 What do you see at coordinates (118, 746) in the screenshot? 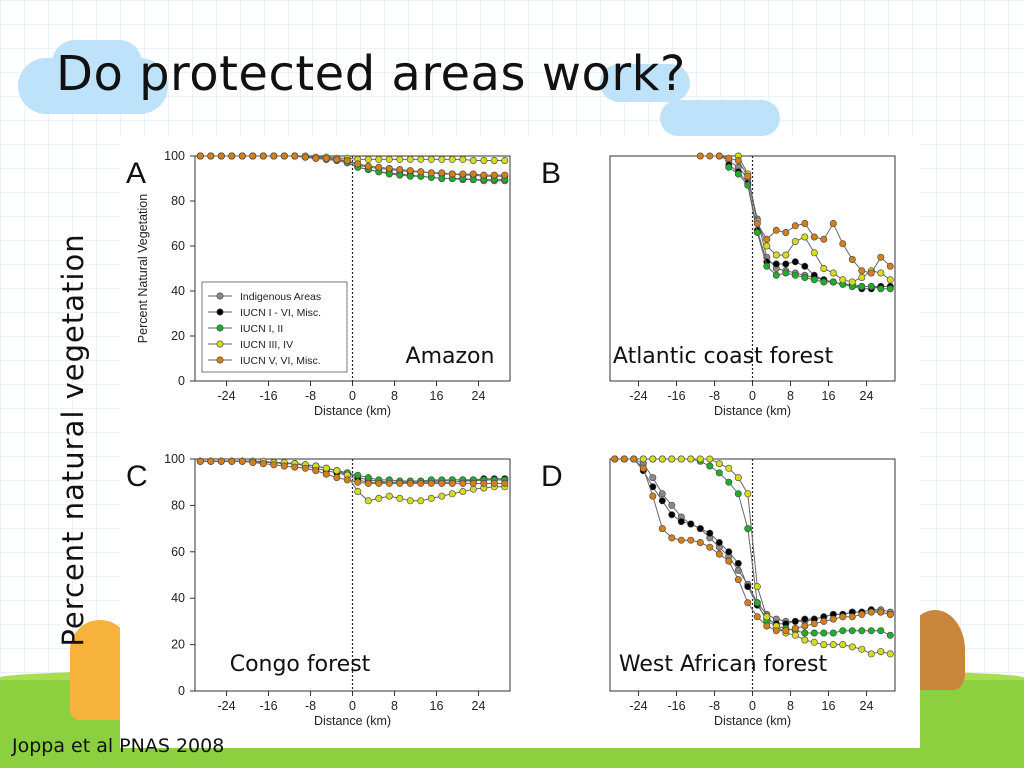
I see `citation: Joppa et al PNAS 2008` at bounding box center [118, 746].